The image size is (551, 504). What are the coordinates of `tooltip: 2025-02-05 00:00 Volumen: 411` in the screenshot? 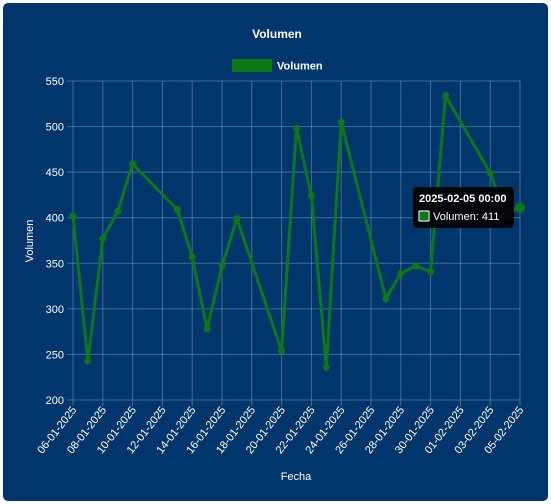 It's located at (463, 207).